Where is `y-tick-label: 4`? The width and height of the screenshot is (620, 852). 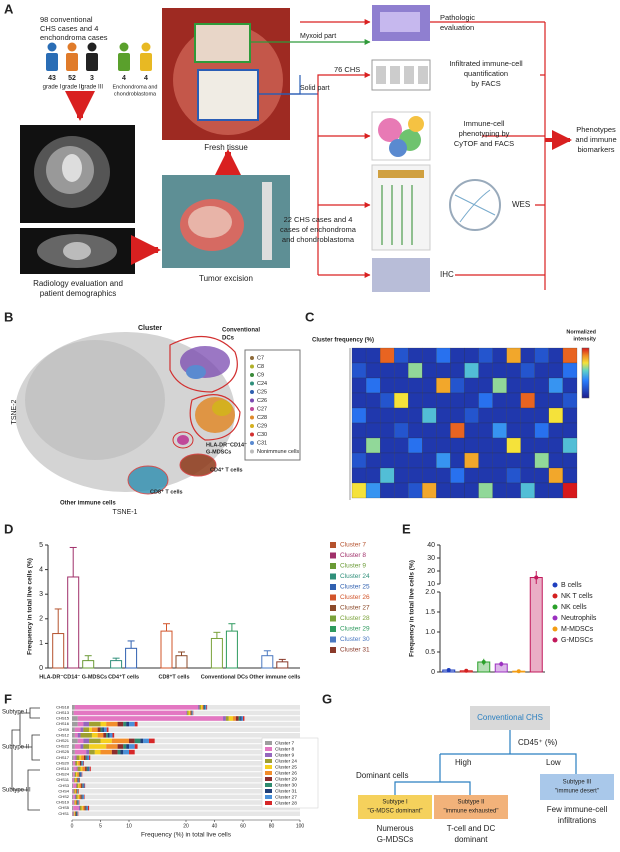
y-tick-label: 4 is located at coordinates (41, 569).